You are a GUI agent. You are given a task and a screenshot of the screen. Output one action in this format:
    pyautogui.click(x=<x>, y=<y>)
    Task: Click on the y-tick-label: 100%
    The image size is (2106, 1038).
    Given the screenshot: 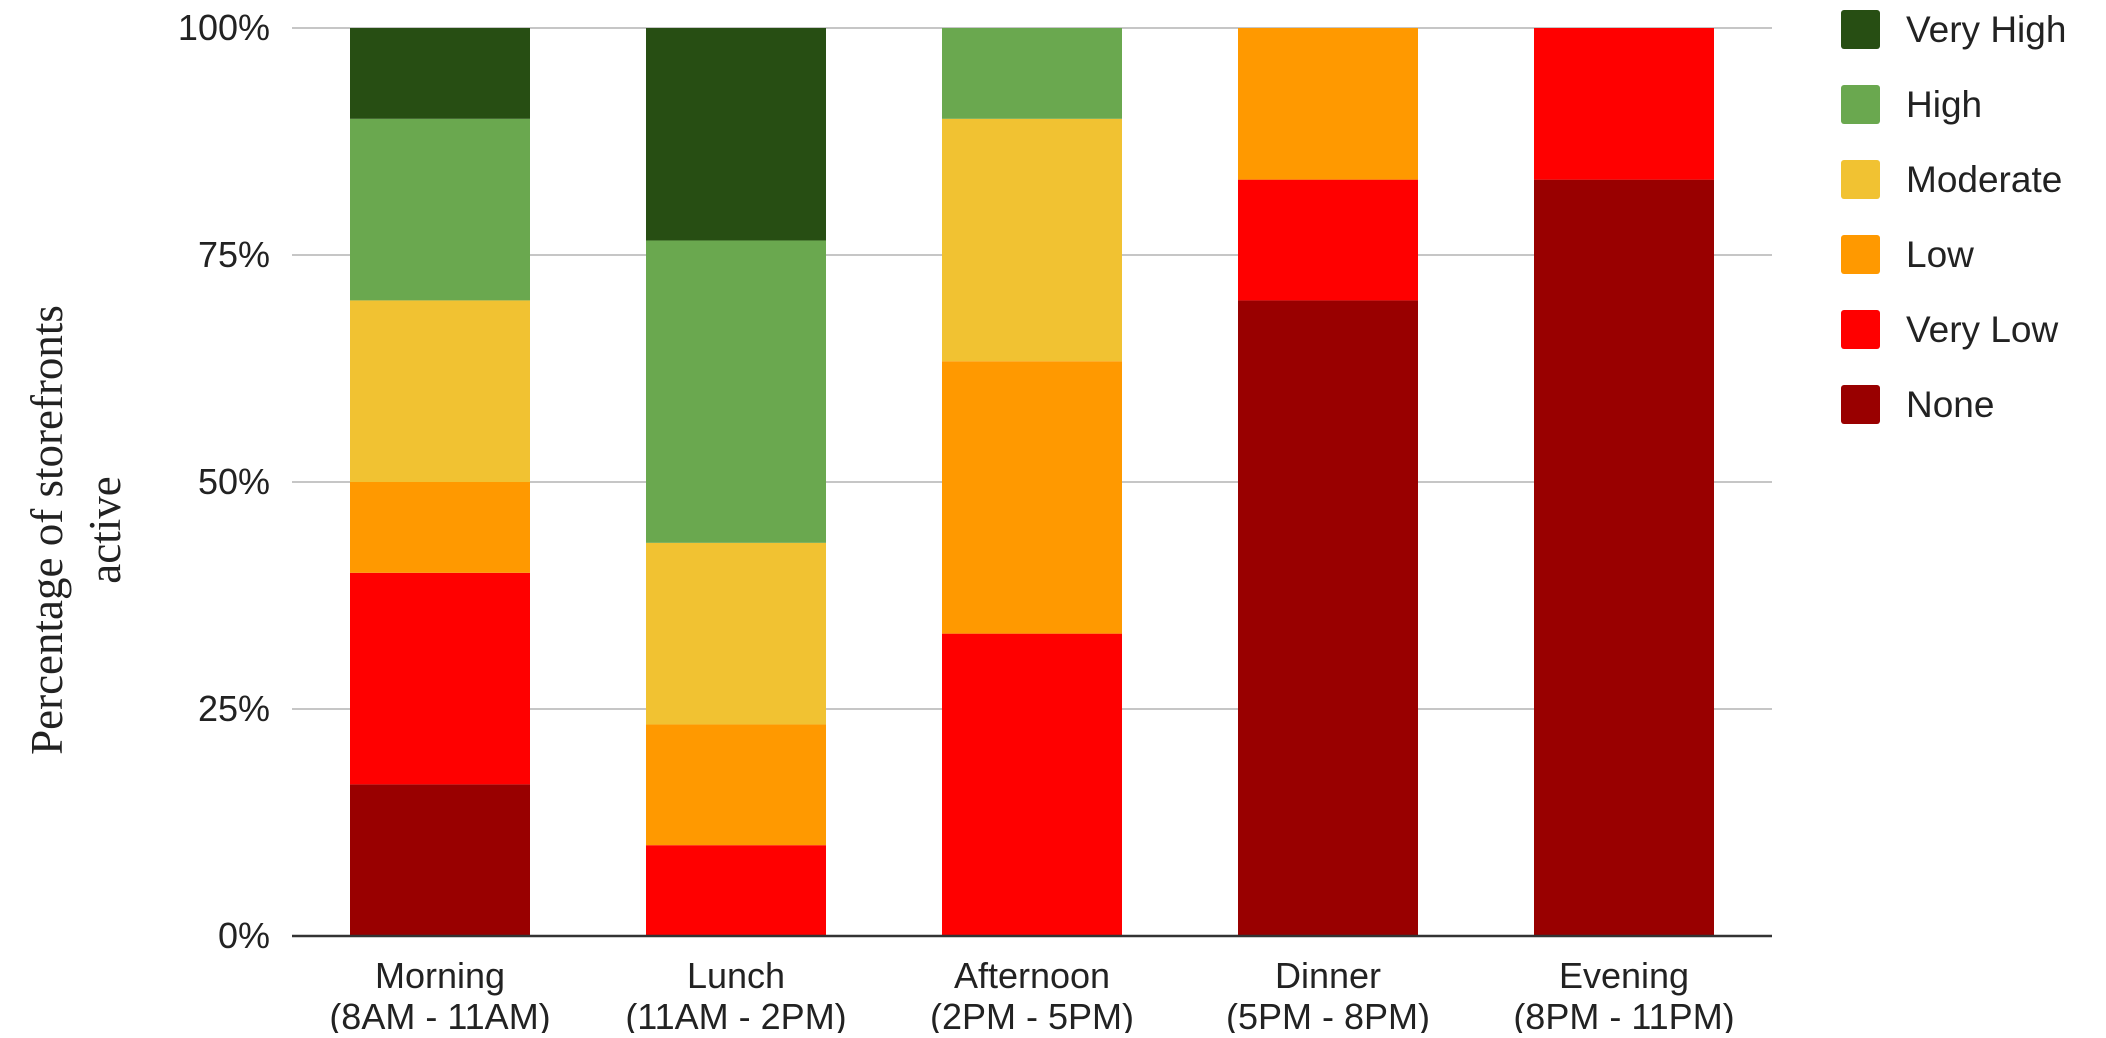 What is the action you would take?
    pyautogui.click(x=224, y=27)
    